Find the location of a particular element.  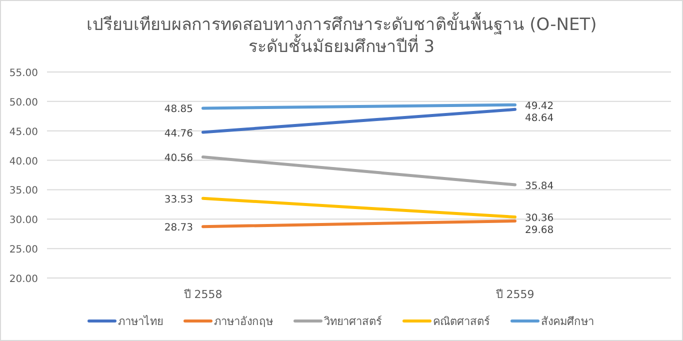

x-tick-label: ปี 2558 is located at coordinates (202, 294).